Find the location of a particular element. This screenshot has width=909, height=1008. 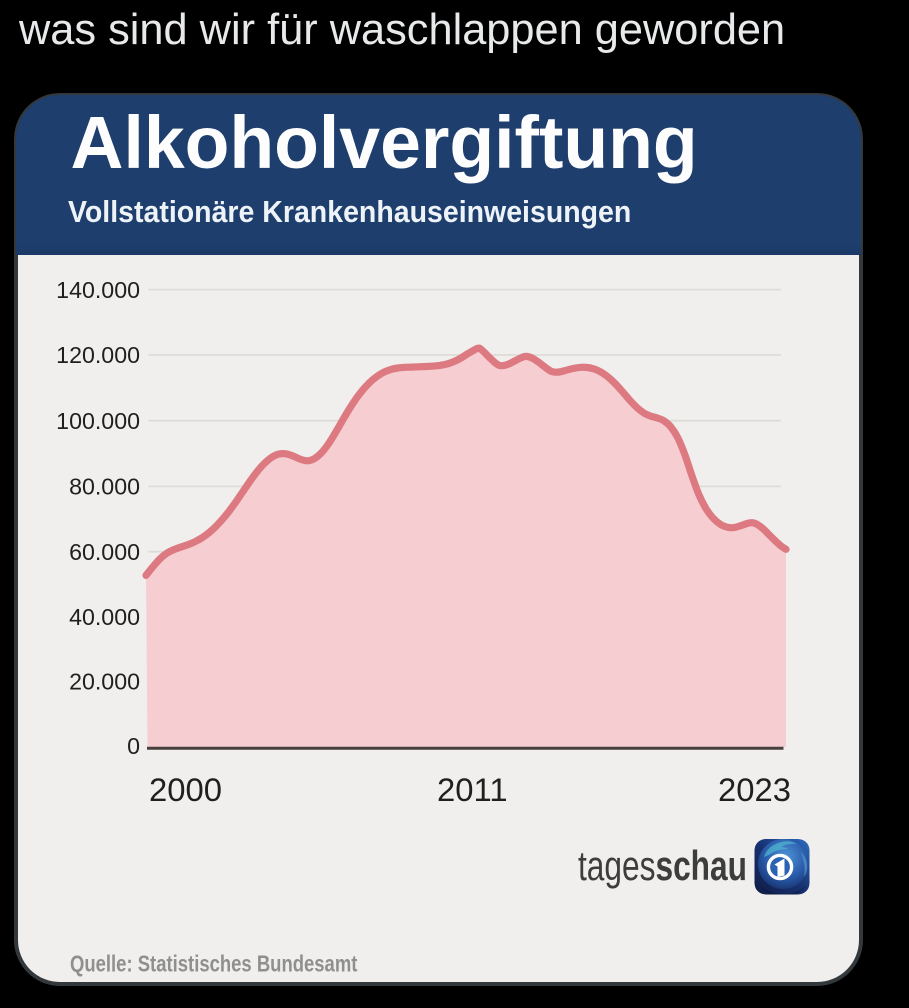

svg-text: 80.000 is located at coordinates (104, 487).